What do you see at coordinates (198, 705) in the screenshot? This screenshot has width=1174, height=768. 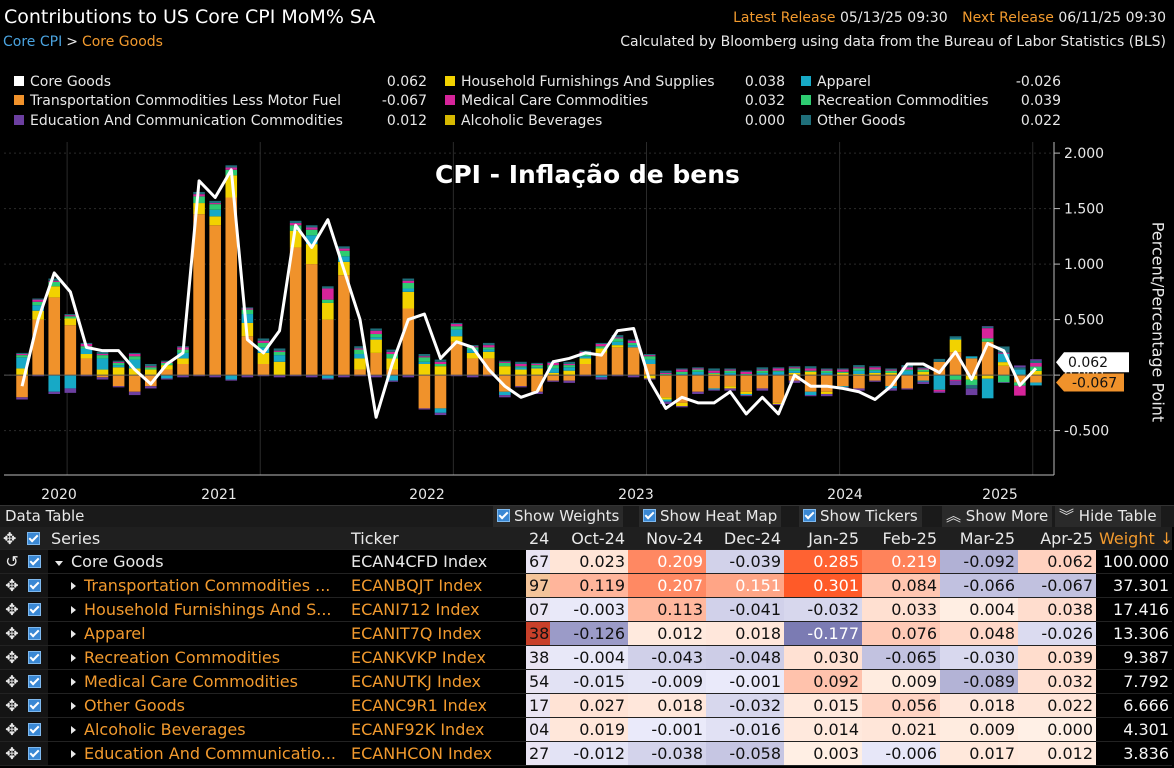 I see `series-name: Other Goods` at bounding box center [198, 705].